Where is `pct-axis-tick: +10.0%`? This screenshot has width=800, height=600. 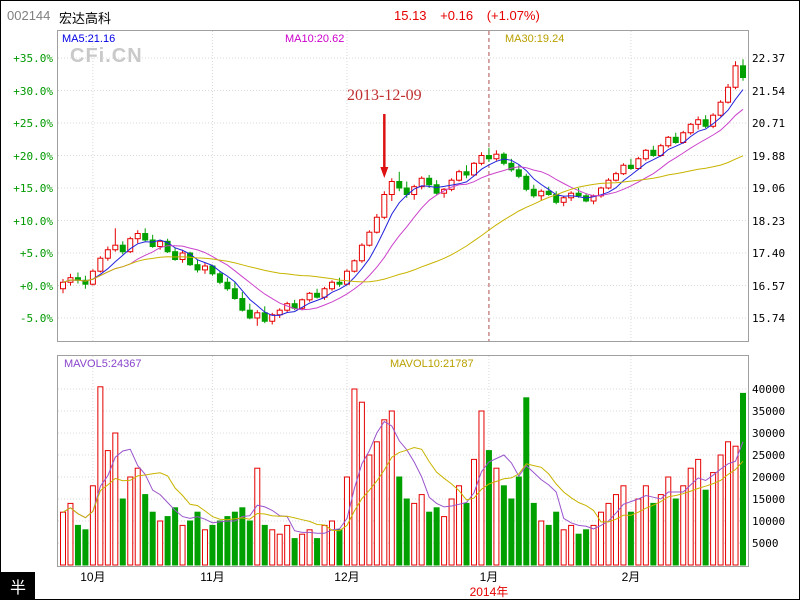 pct-axis-tick: +10.0% is located at coordinates (33, 221).